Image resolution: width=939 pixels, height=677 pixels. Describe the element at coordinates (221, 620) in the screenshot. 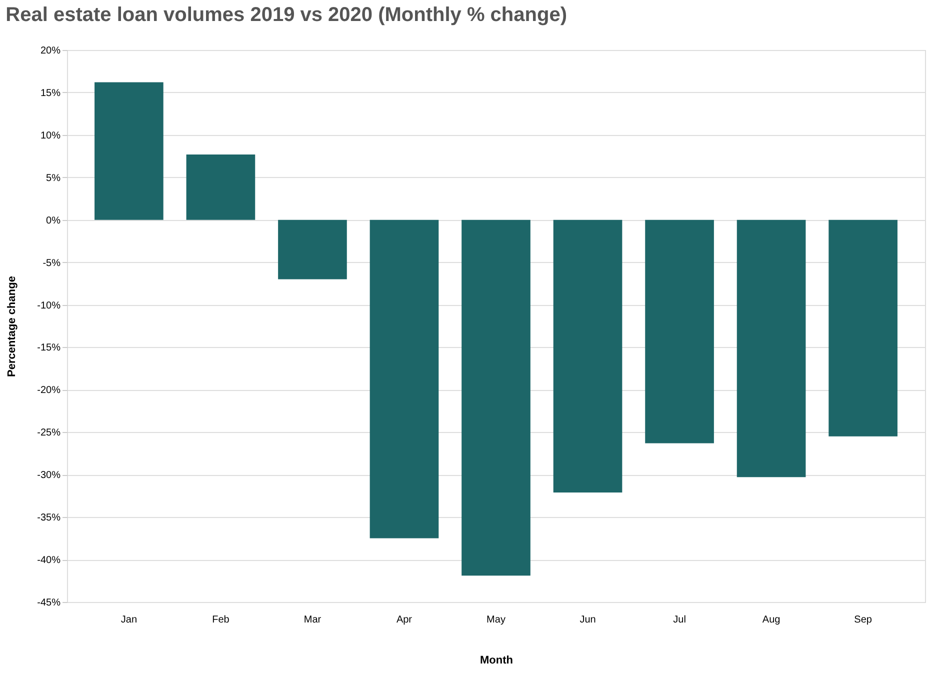

I see `x-tick-label: Feb` at that location.